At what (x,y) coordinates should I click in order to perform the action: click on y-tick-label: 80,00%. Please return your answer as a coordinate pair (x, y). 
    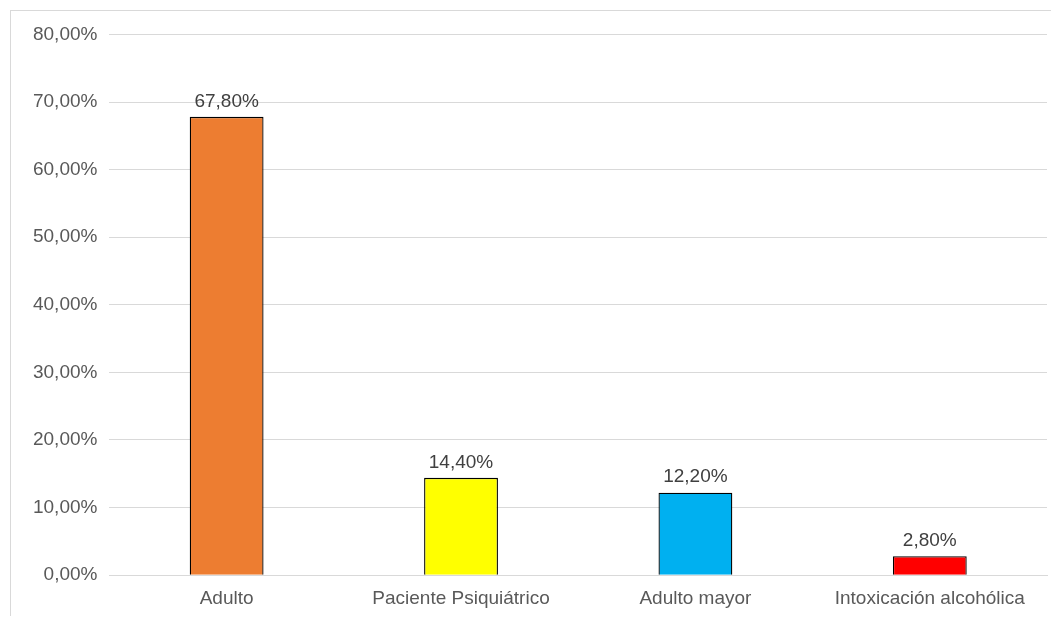
    Looking at the image, I should click on (65, 33).